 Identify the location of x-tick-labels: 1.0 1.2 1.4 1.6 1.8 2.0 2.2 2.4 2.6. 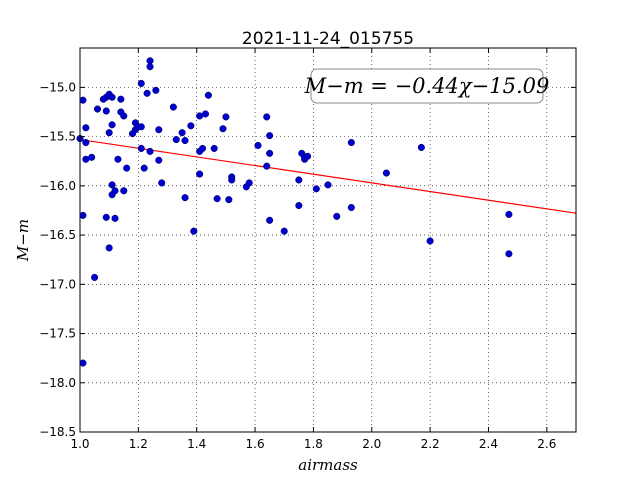
(313, 444).